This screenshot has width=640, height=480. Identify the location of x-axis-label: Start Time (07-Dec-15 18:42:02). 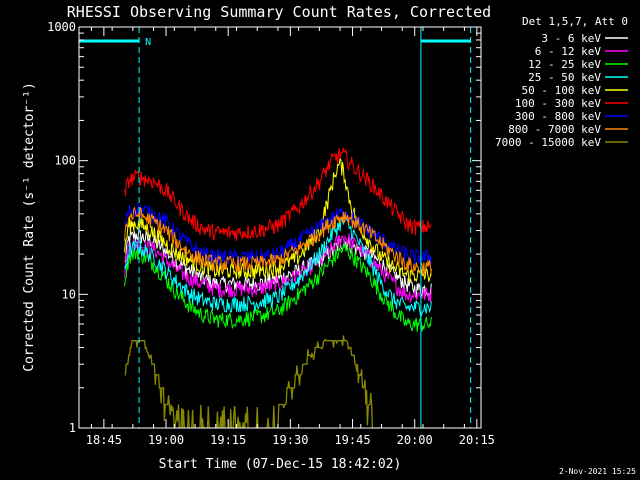
(280, 464).